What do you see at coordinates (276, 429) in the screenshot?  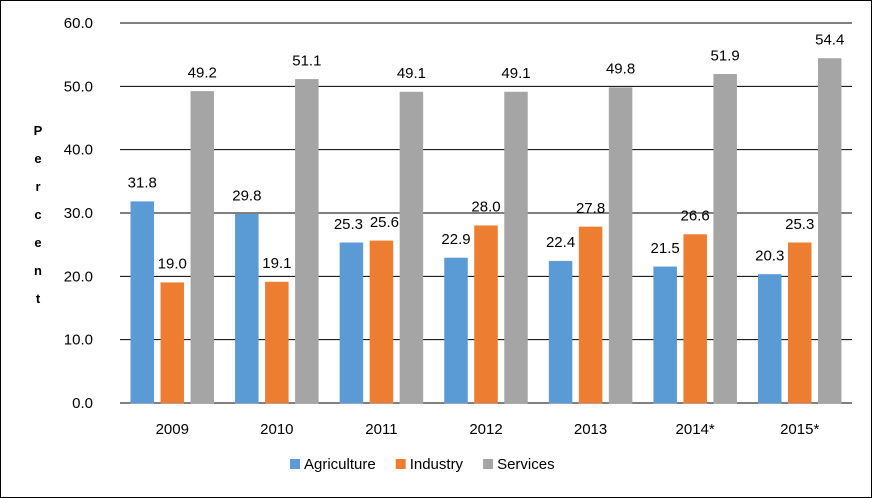 I see `x-tick-label: 2010` at bounding box center [276, 429].